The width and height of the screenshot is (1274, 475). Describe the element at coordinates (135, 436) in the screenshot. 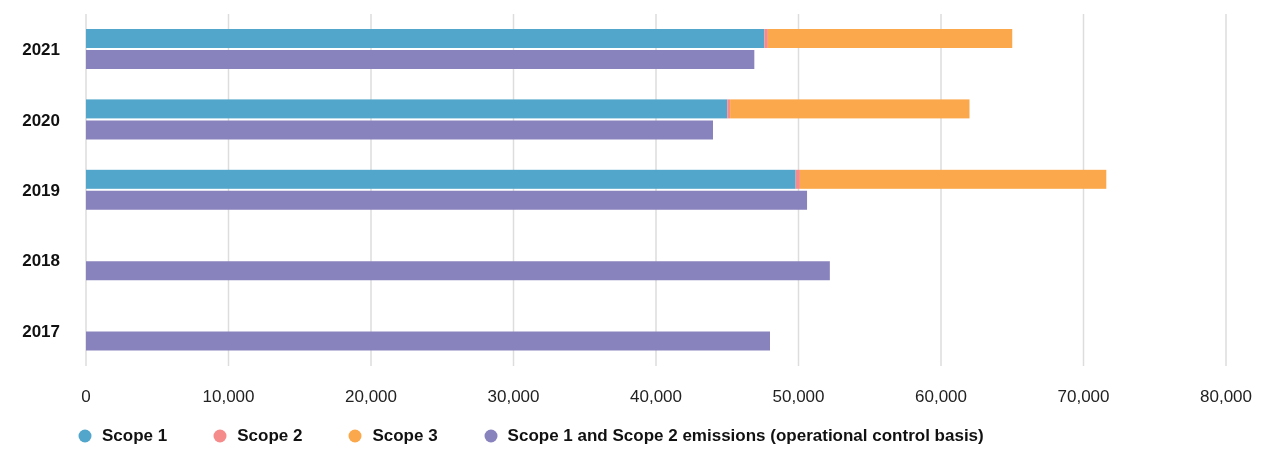

I see `legend-label: Scope 1` at that location.